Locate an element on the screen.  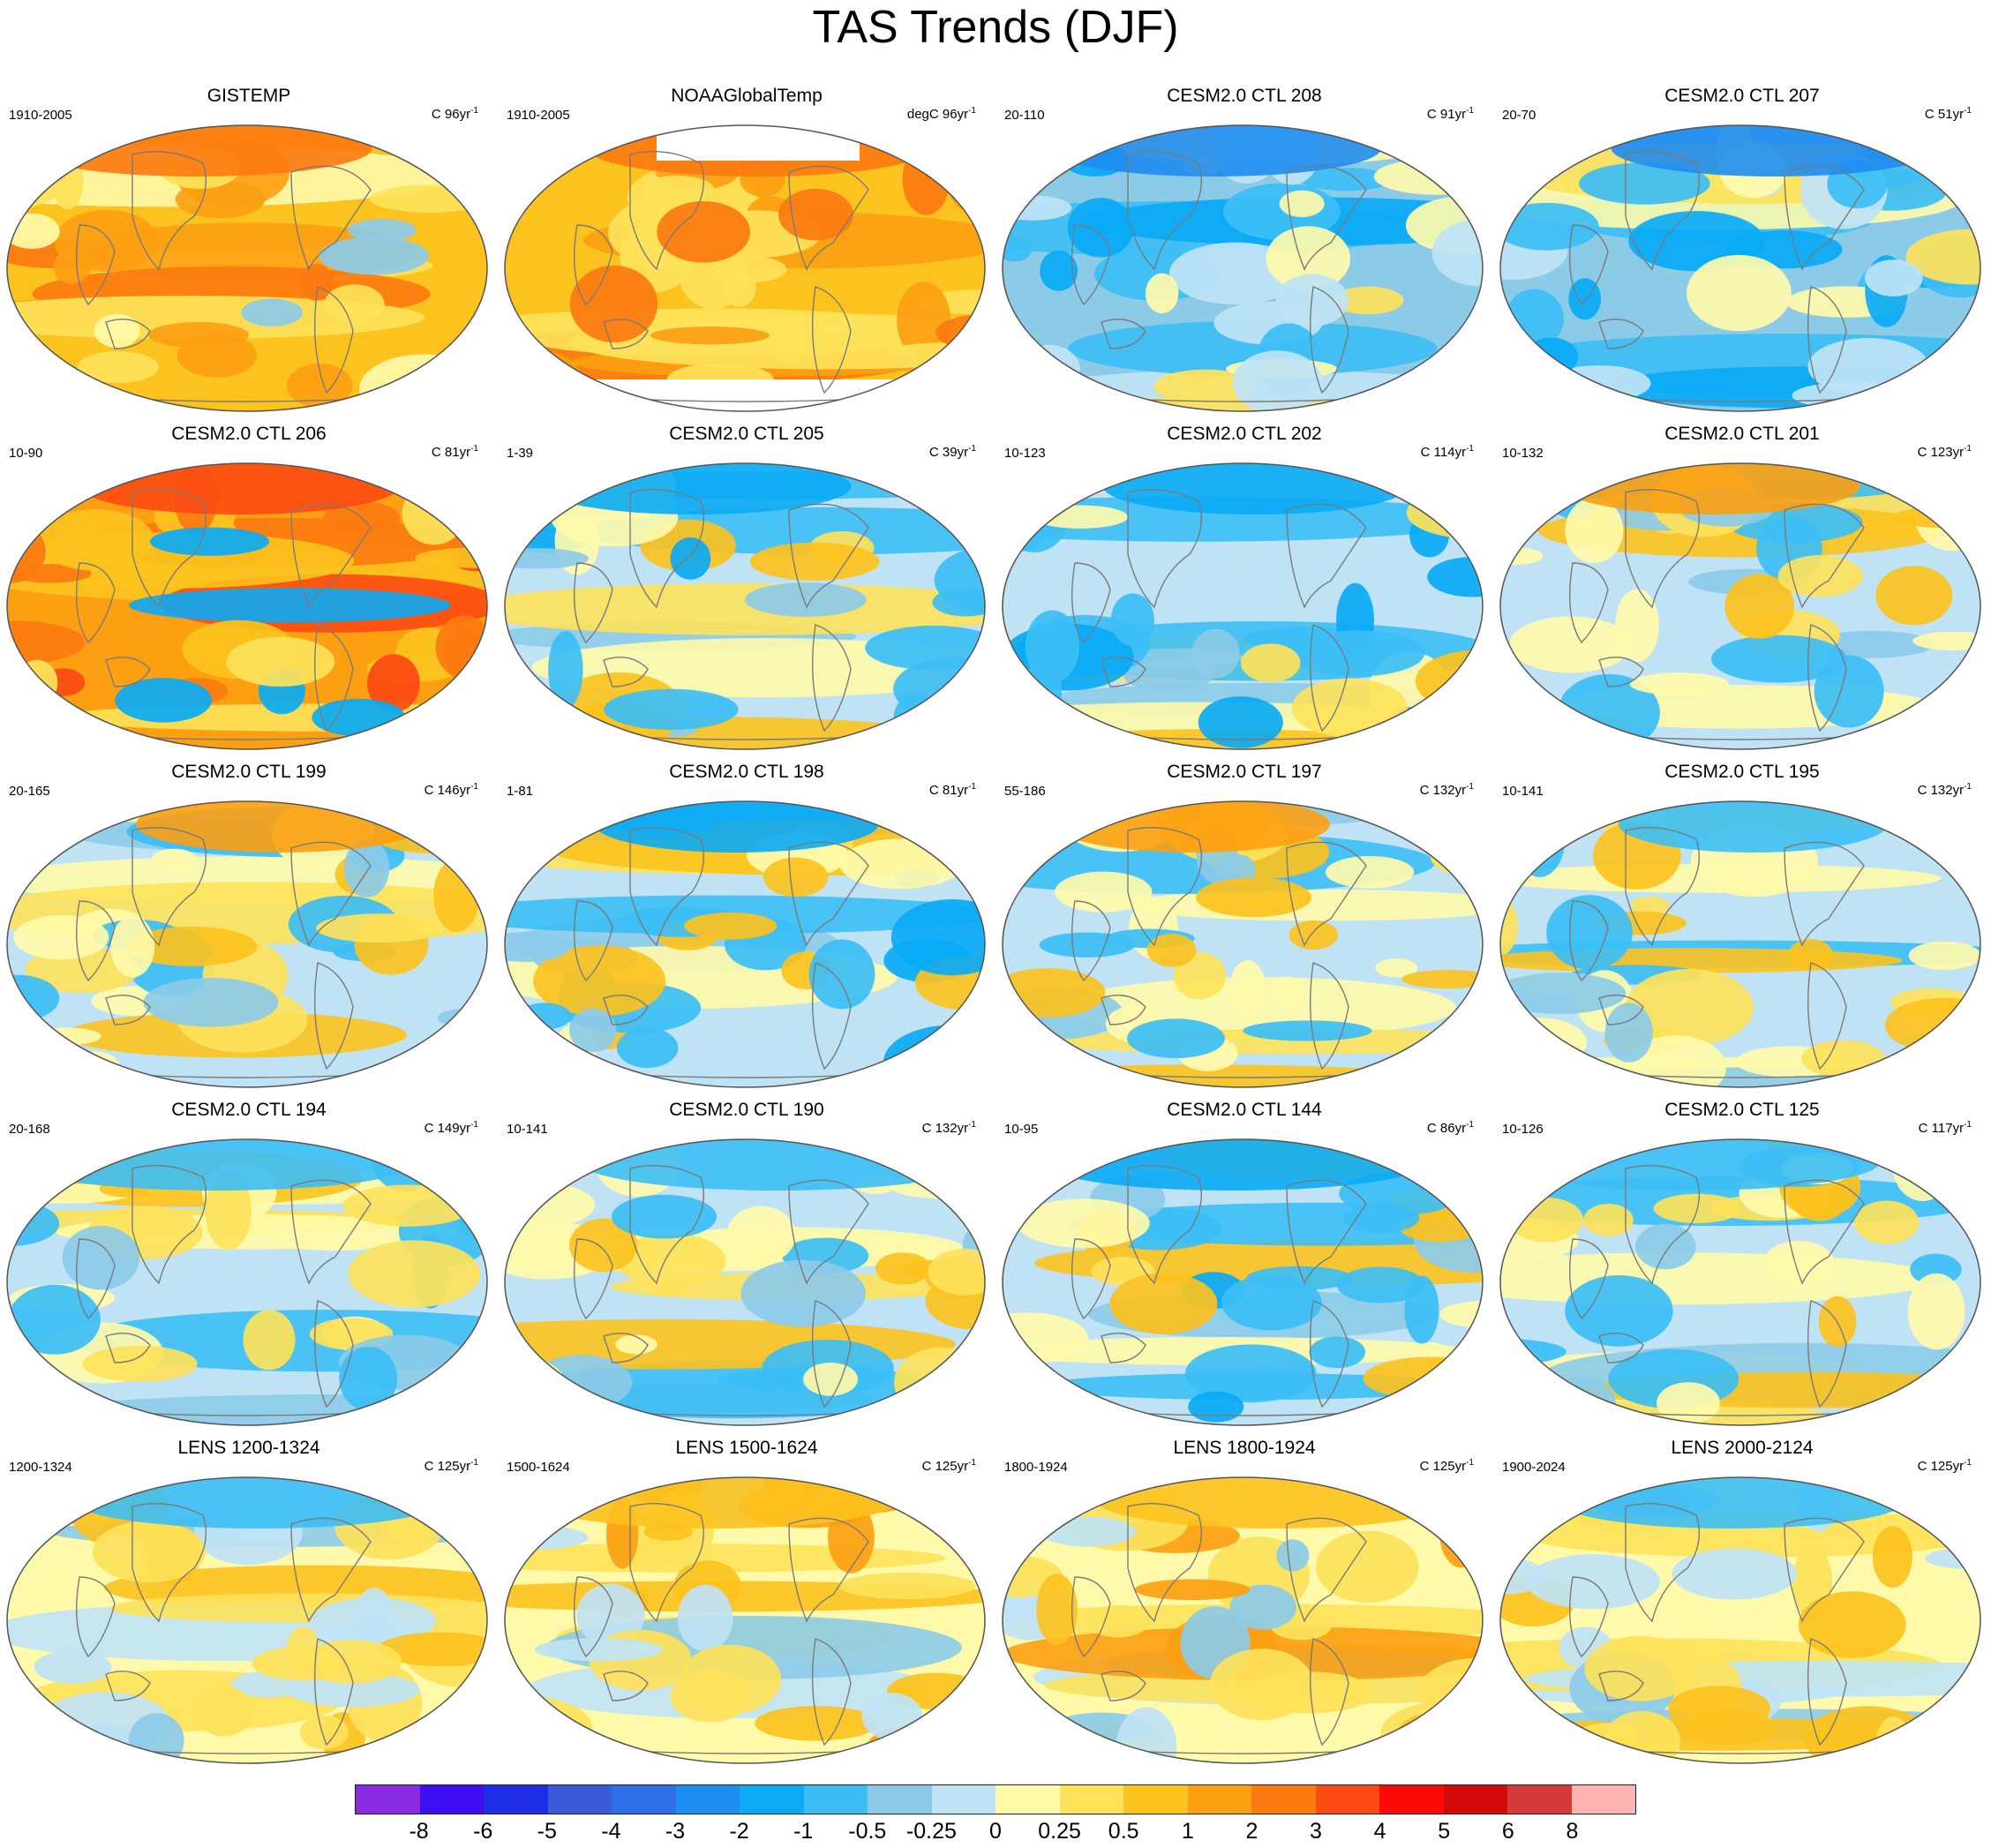
map-panel: CESM2.0 CTL 197 55-186 C 132yr-1 is located at coordinates (1244, 926).